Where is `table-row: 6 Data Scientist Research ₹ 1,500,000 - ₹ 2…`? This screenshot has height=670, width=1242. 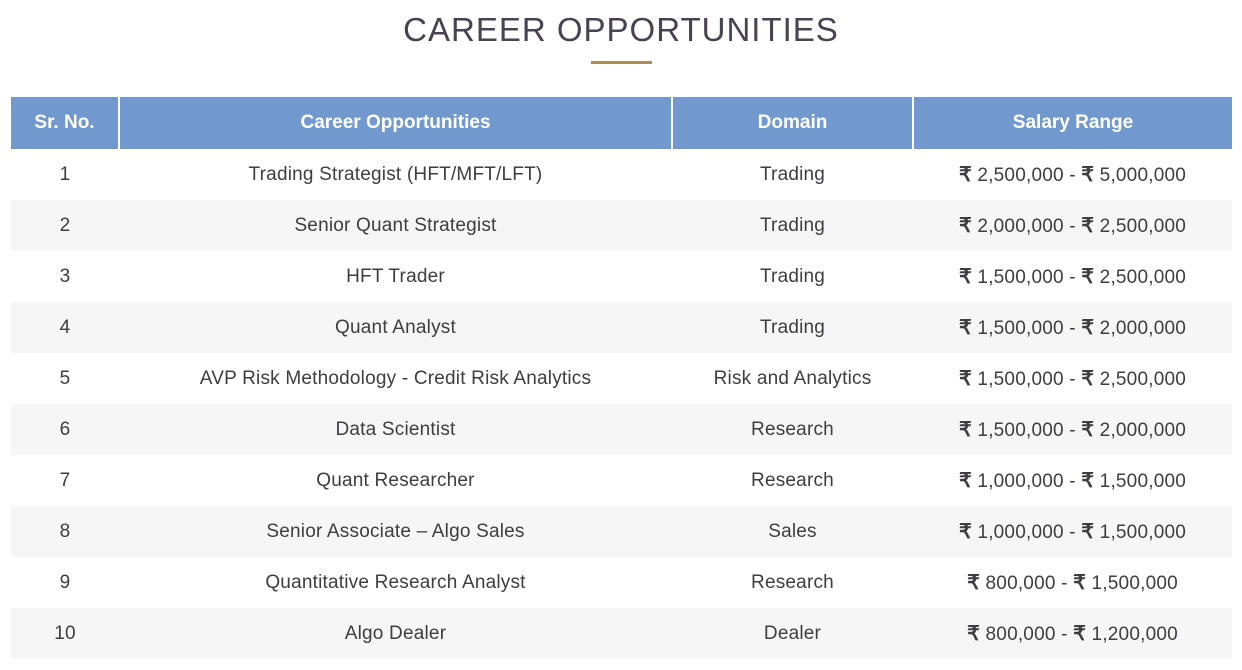
table-row: 6 Data Scientist Research ₹ 1,500,000 - ₹ 2… is located at coordinates (621, 429).